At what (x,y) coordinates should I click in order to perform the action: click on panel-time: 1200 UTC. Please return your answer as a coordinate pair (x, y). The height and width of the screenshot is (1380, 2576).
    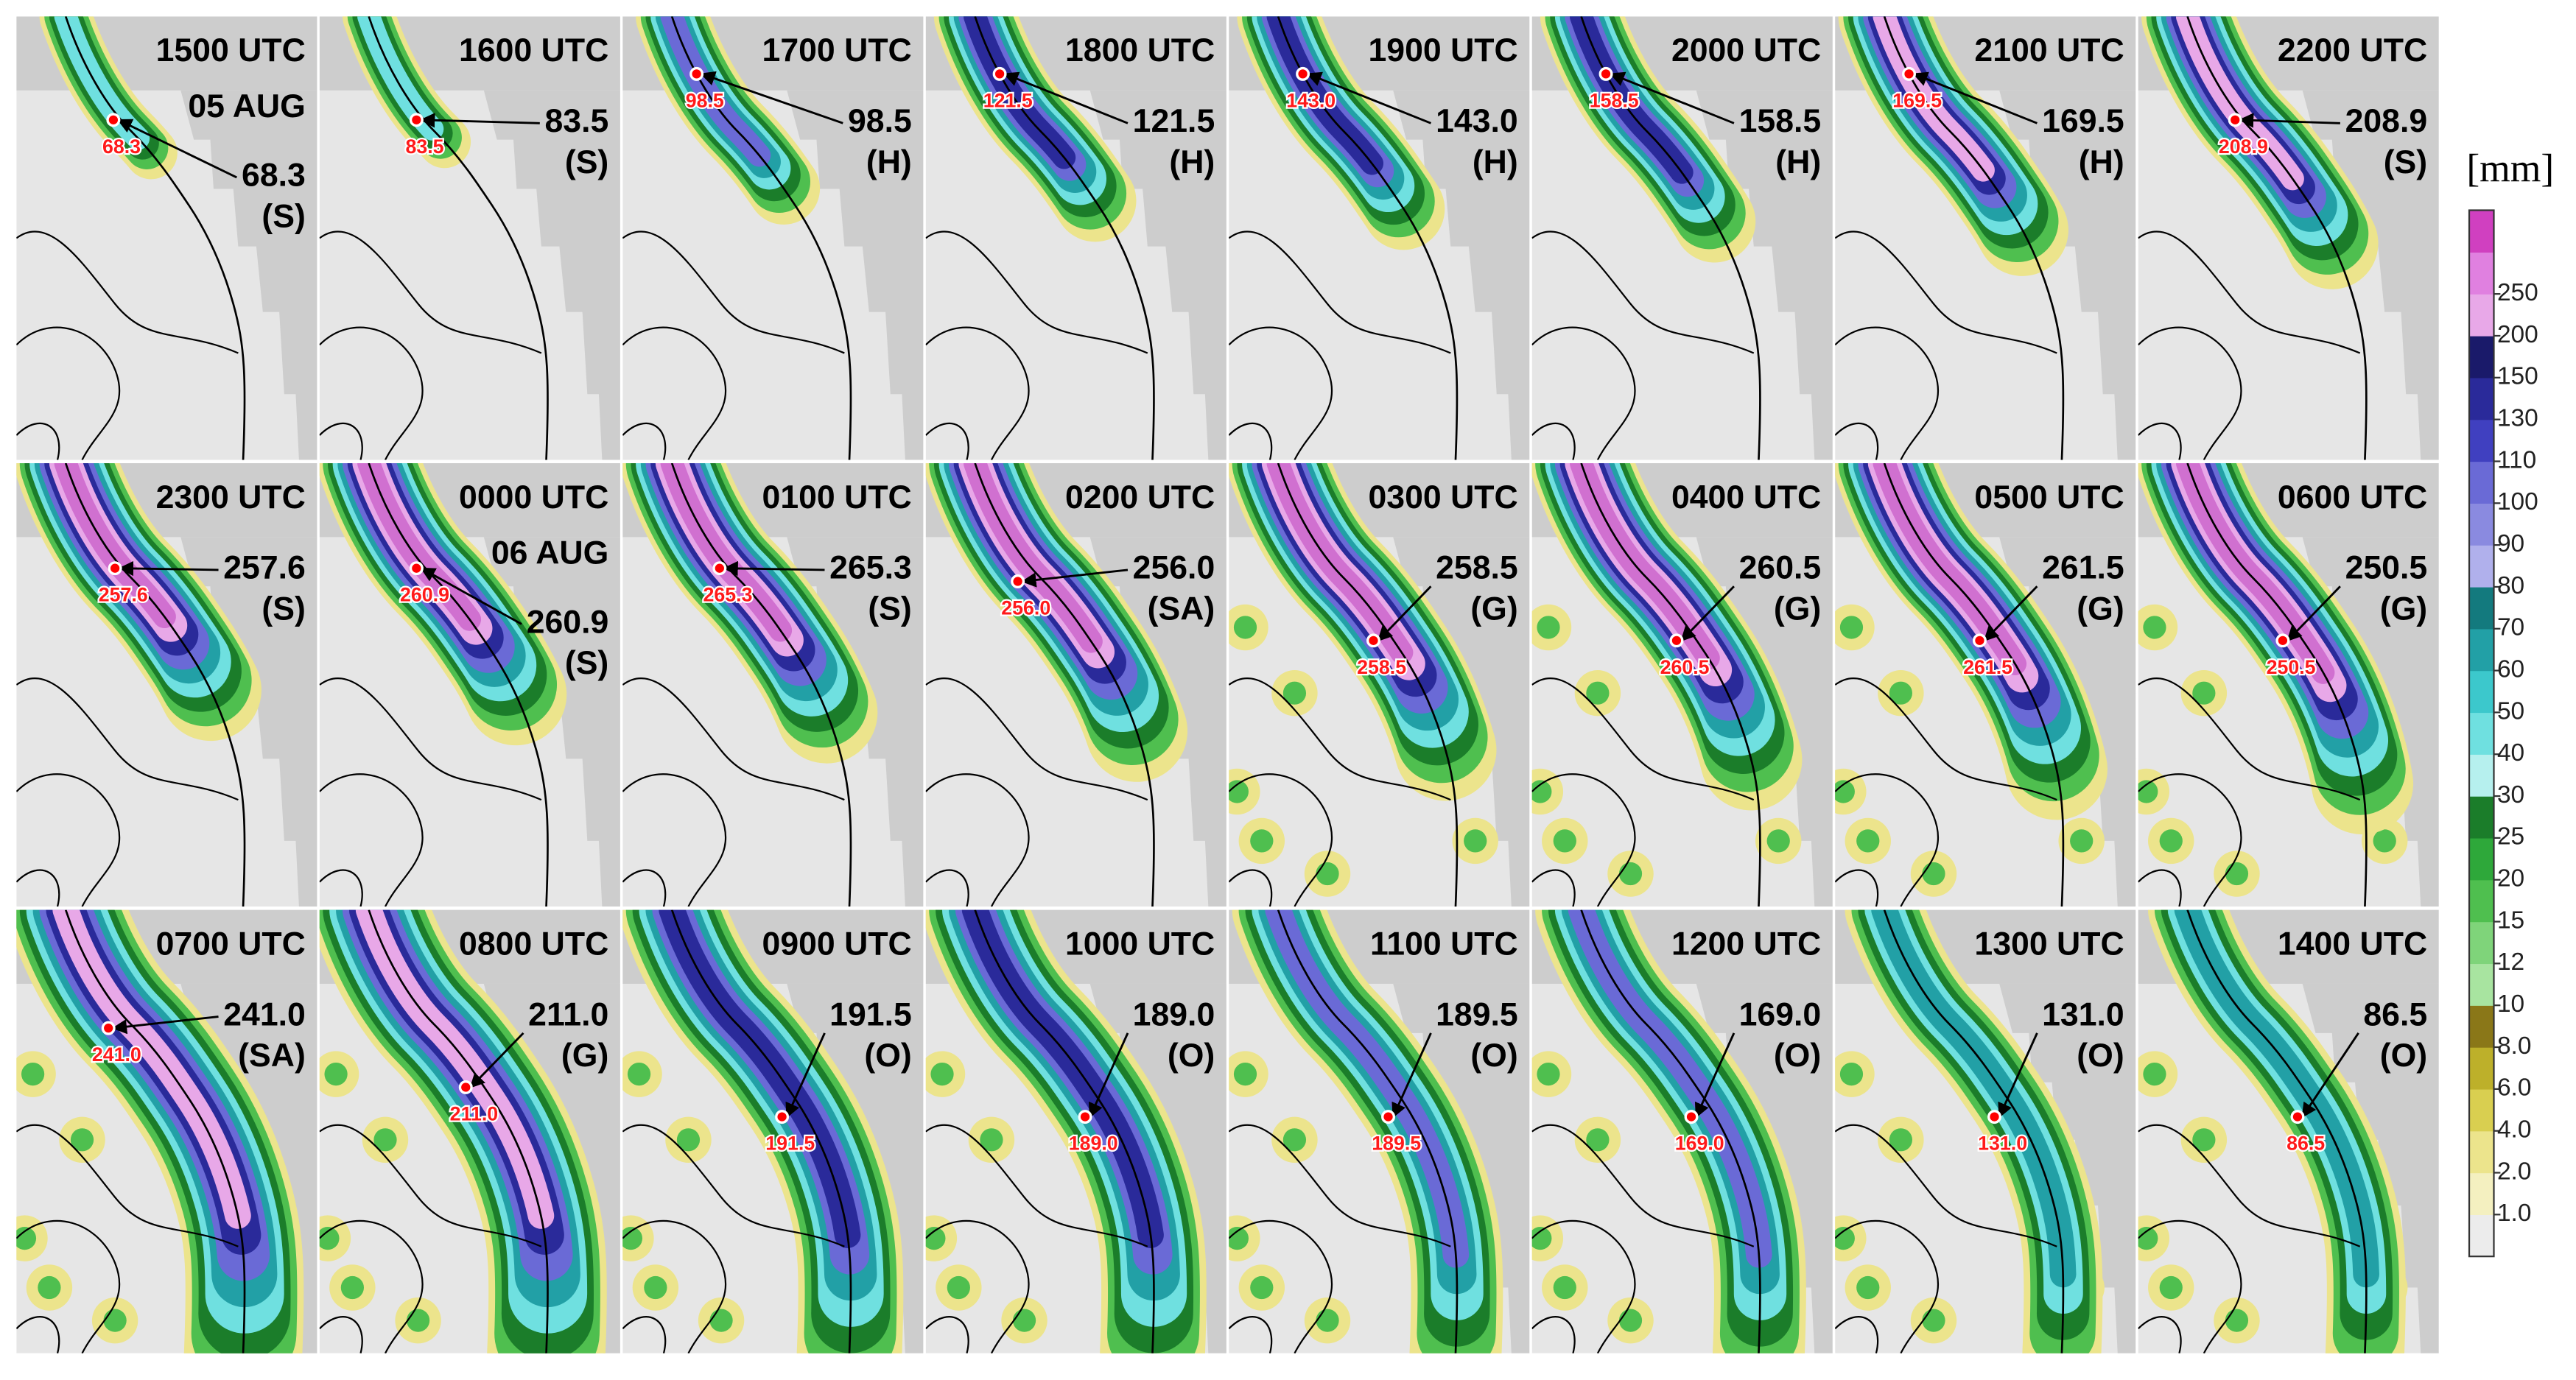
    Looking at the image, I should click on (1746, 944).